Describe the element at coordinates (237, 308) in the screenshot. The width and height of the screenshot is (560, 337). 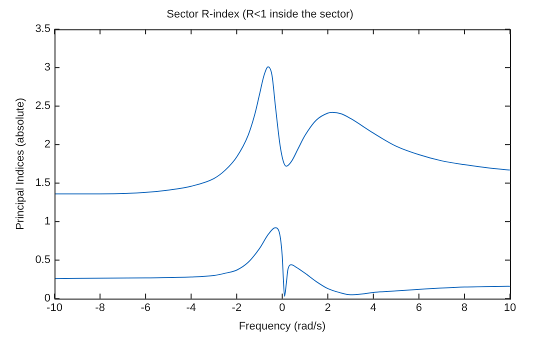
I see `x-tick-label: -2` at that location.